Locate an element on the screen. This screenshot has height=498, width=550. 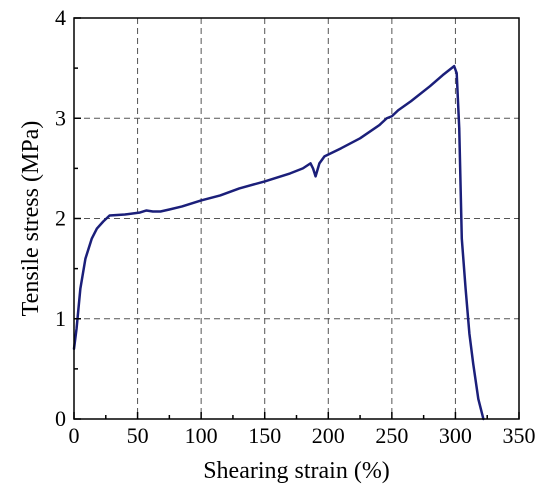
y-tick-label-1: 1 is located at coordinates (60, 318).